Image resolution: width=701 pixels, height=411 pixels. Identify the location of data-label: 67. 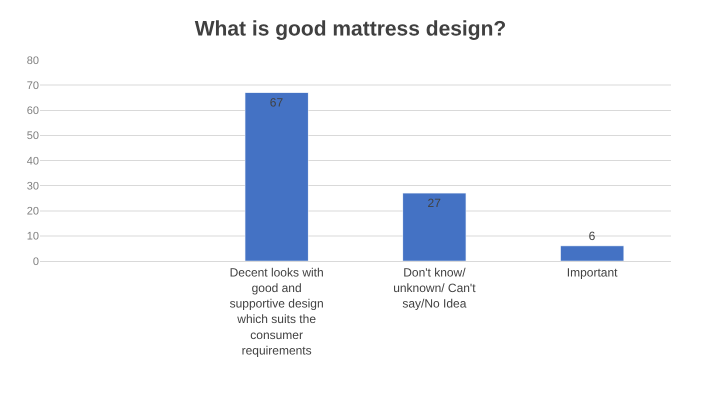
(277, 103).